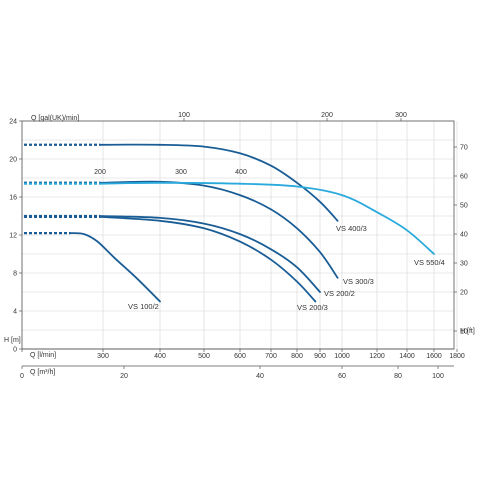  What do you see at coordinates (55, 118) in the screenshot?
I see `top-axis-title: Q [gal(UK)/min]` at bounding box center [55, 118].